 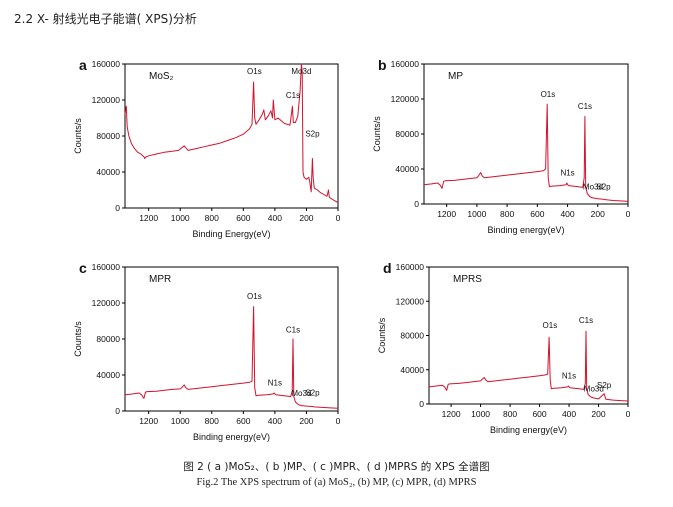 I want to click on panel-letter: c, so click(x=83, y=268).